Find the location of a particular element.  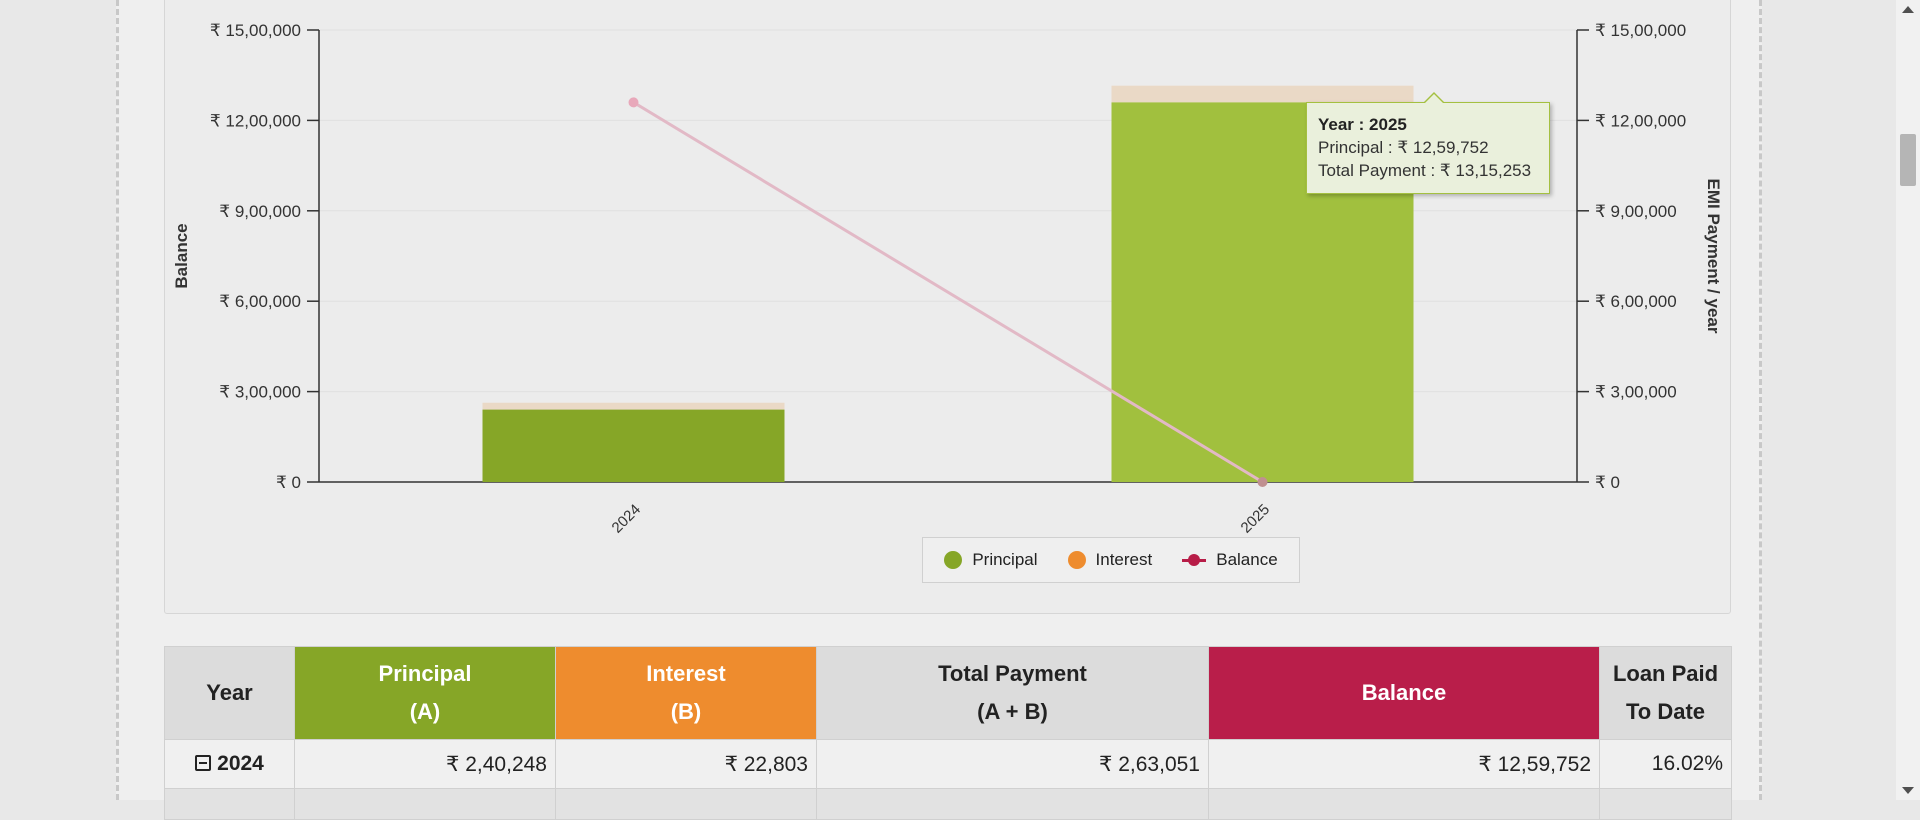

legend-balance-label: Balance is located at coordinates (1247, 559).